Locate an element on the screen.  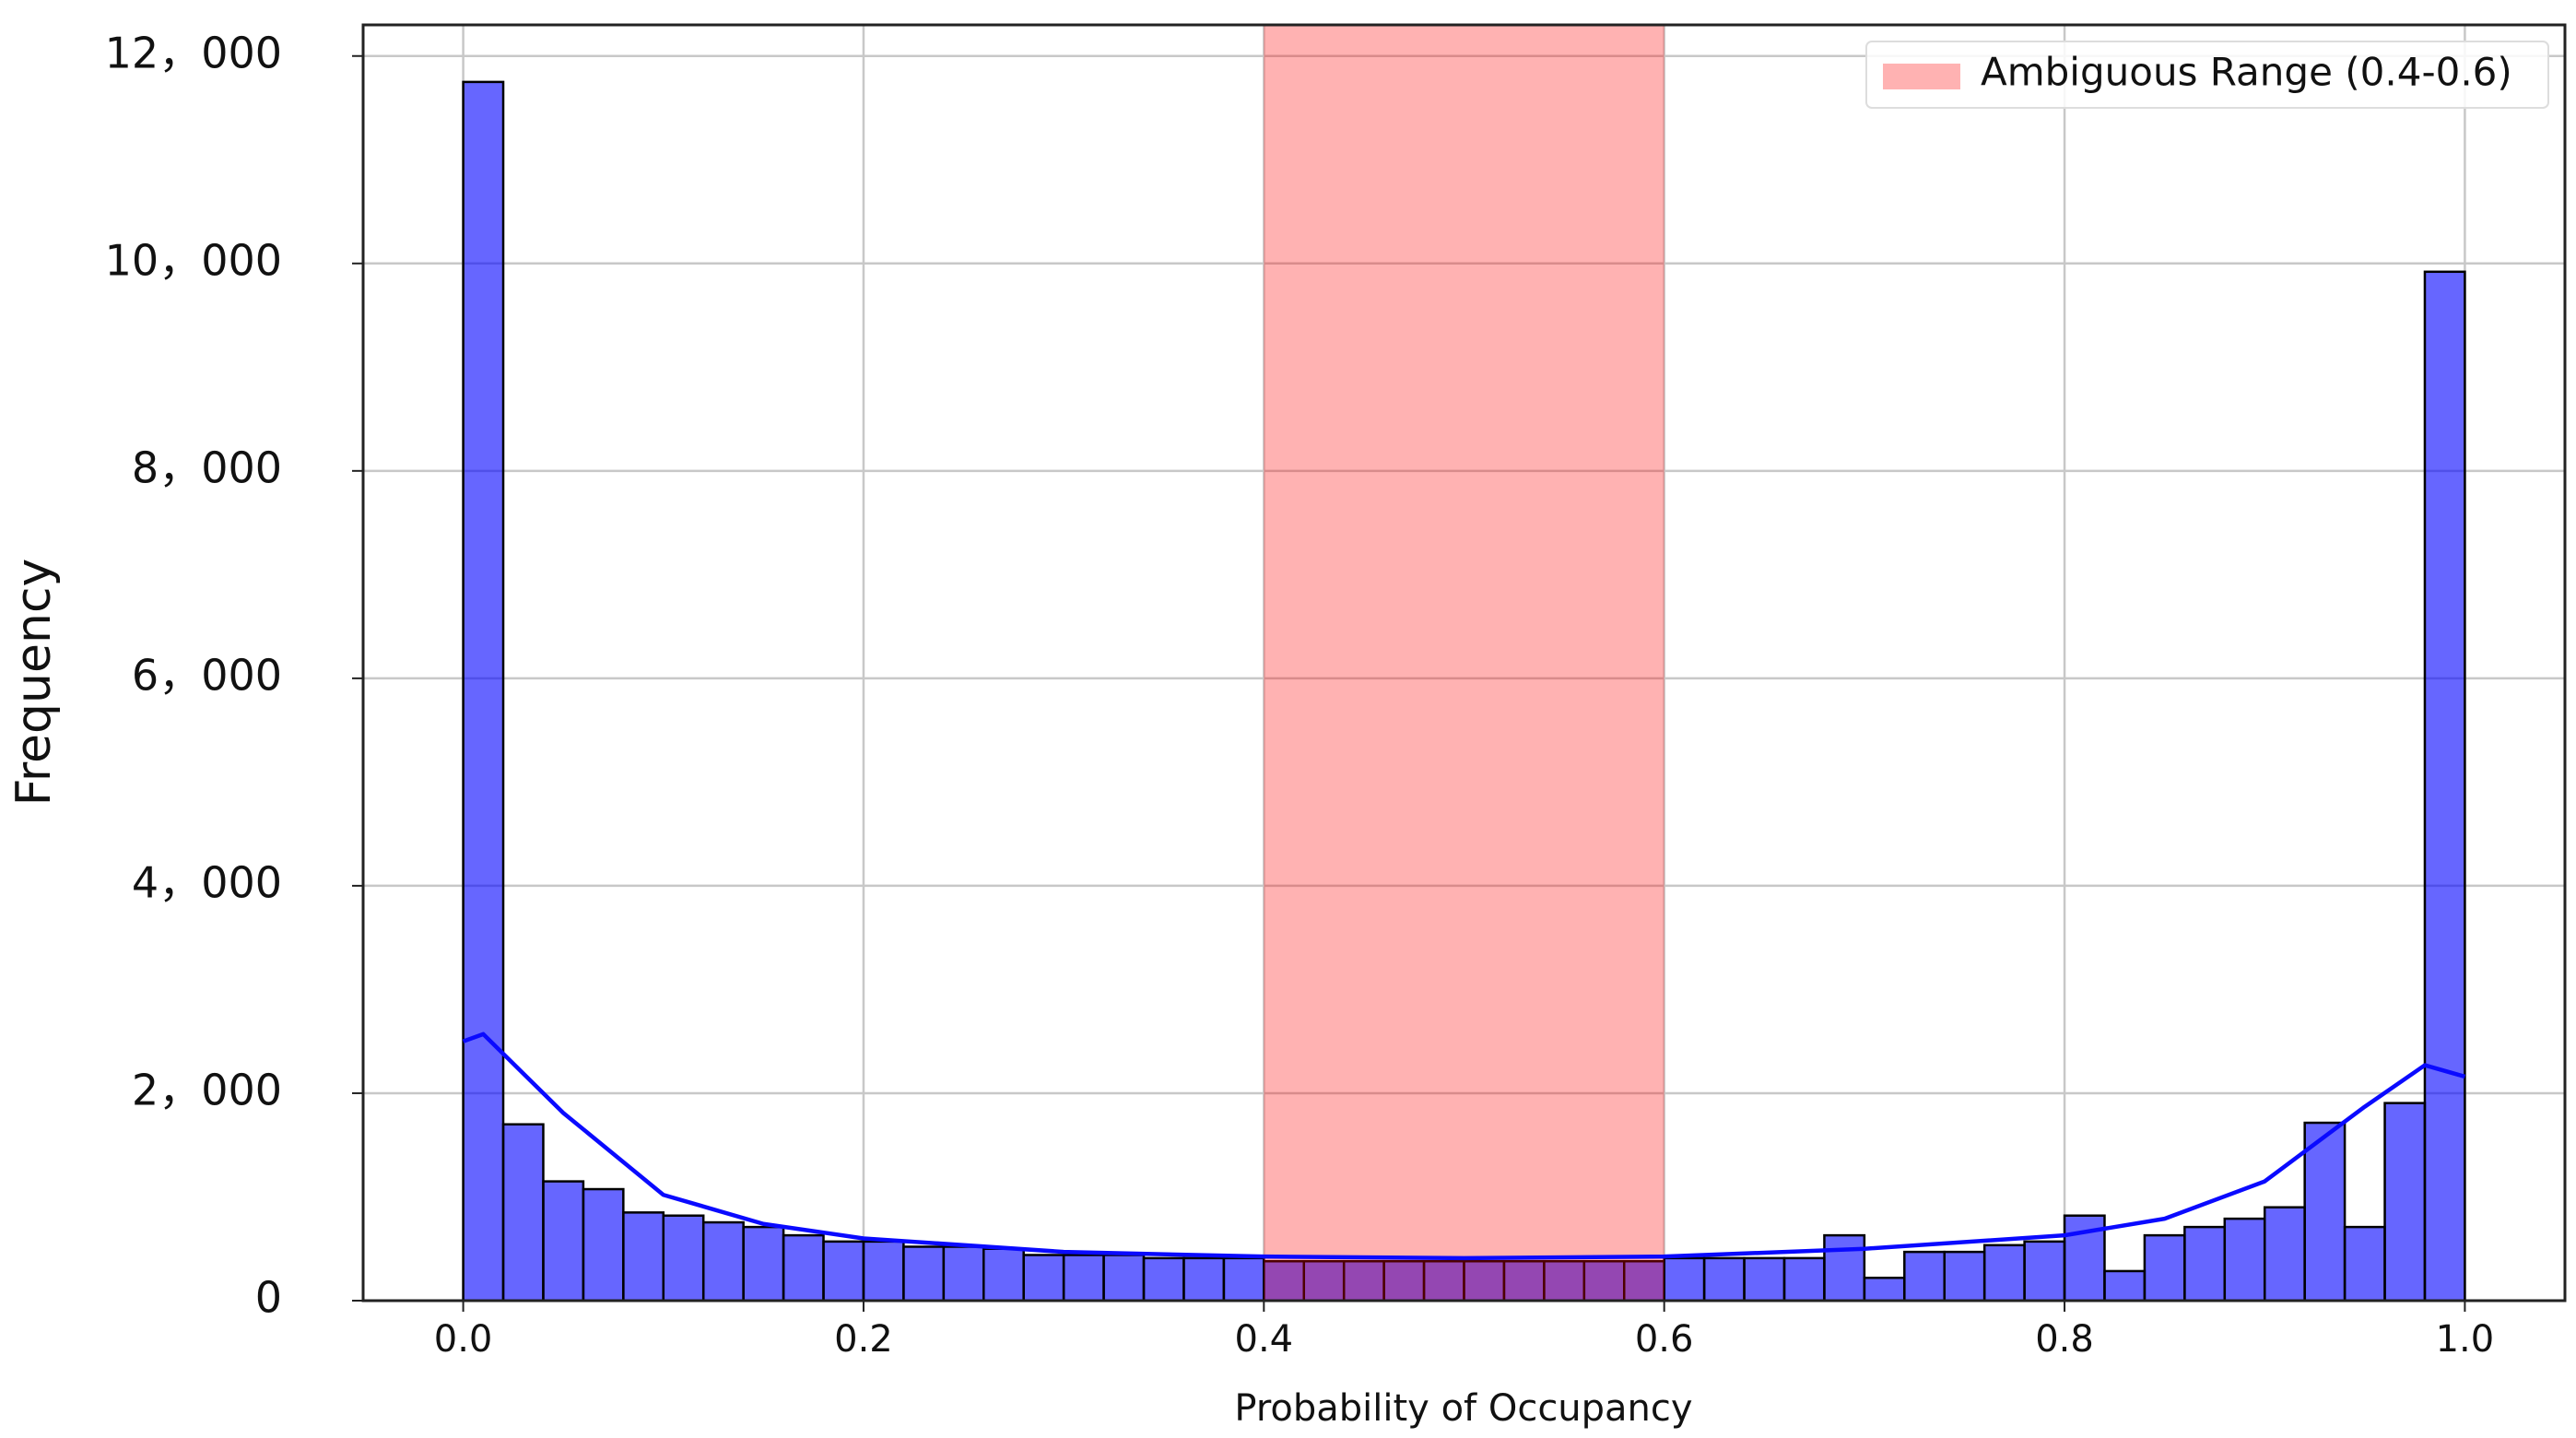
y-tick-label: 0 is located at coordinates (268, 1298).